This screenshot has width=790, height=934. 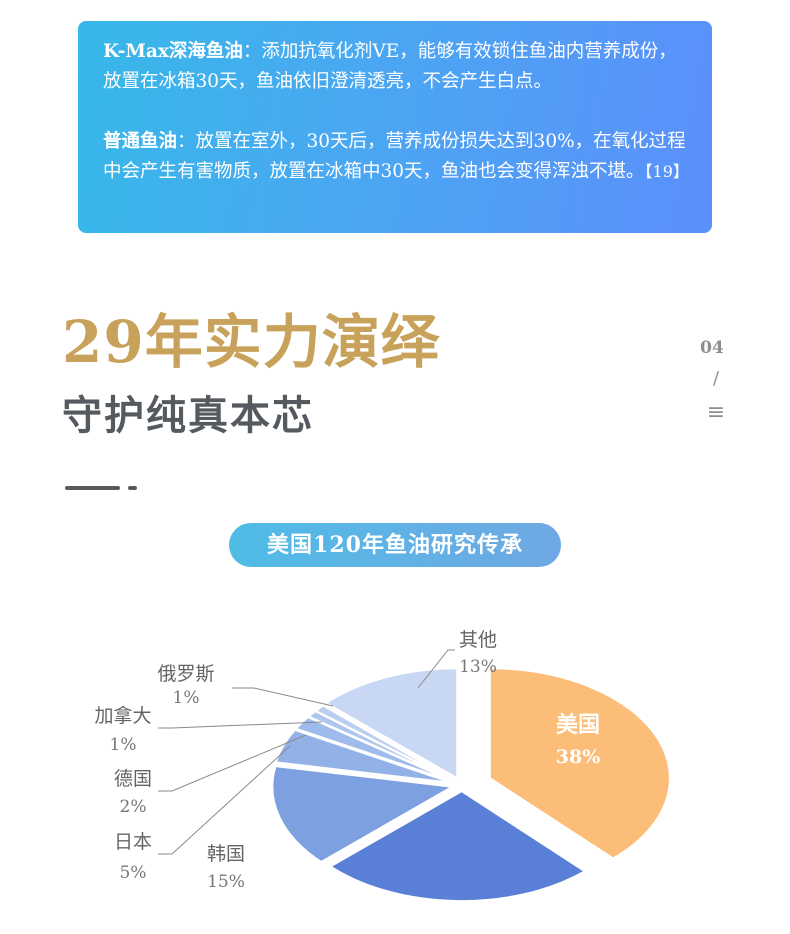 What do you see at coordinates (478, 640) in the screenshot?
I see `slice-label-其他: 其他` at bounding box center [478, 640].